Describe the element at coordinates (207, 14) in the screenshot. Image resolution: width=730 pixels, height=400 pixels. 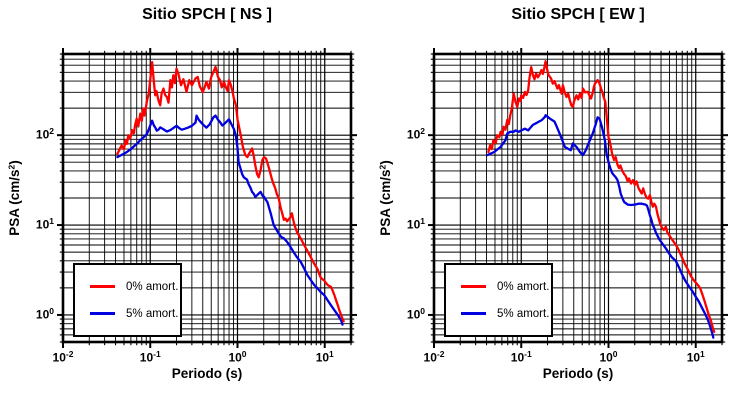
I see `plot-title-ns: Sitio SPCH [ NS ]` at that location.